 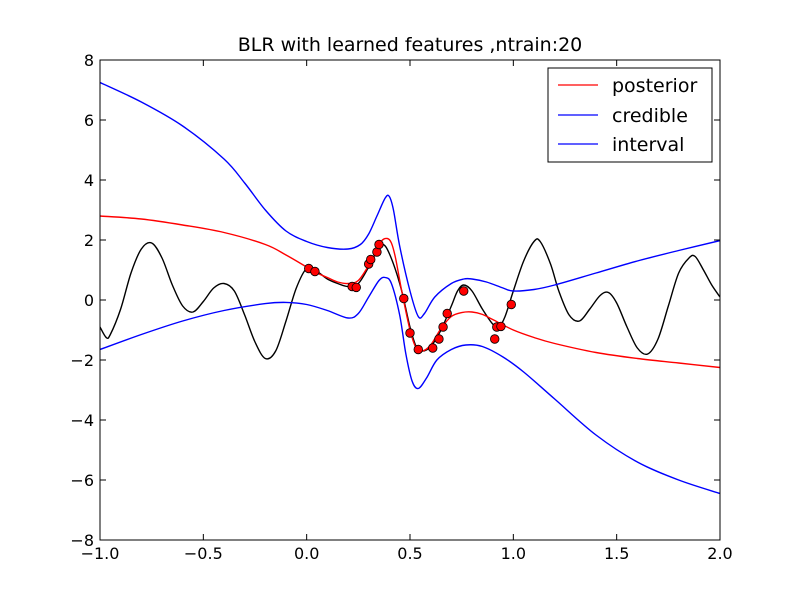 I want to click on chart-title: BLR with learned features ,ntrain:20, so click(x=410, y=45).